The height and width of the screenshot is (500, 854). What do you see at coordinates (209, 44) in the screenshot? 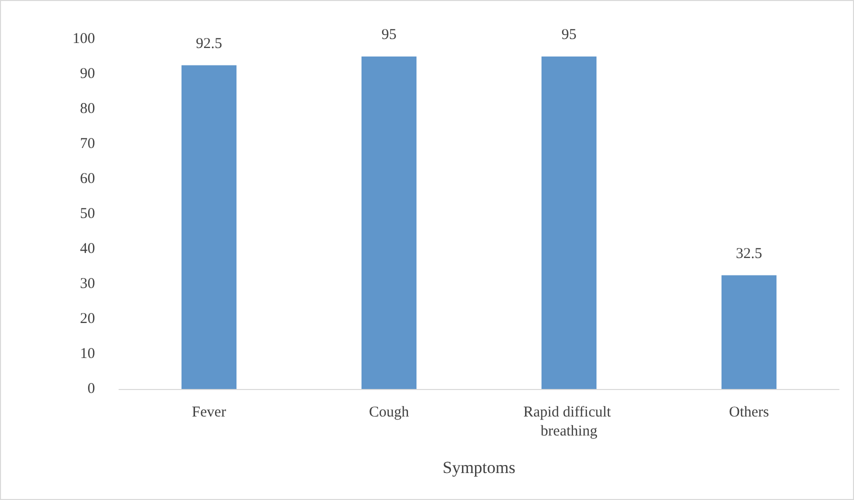
I see `data-label: 92.5` at bounding box center [209, 44].